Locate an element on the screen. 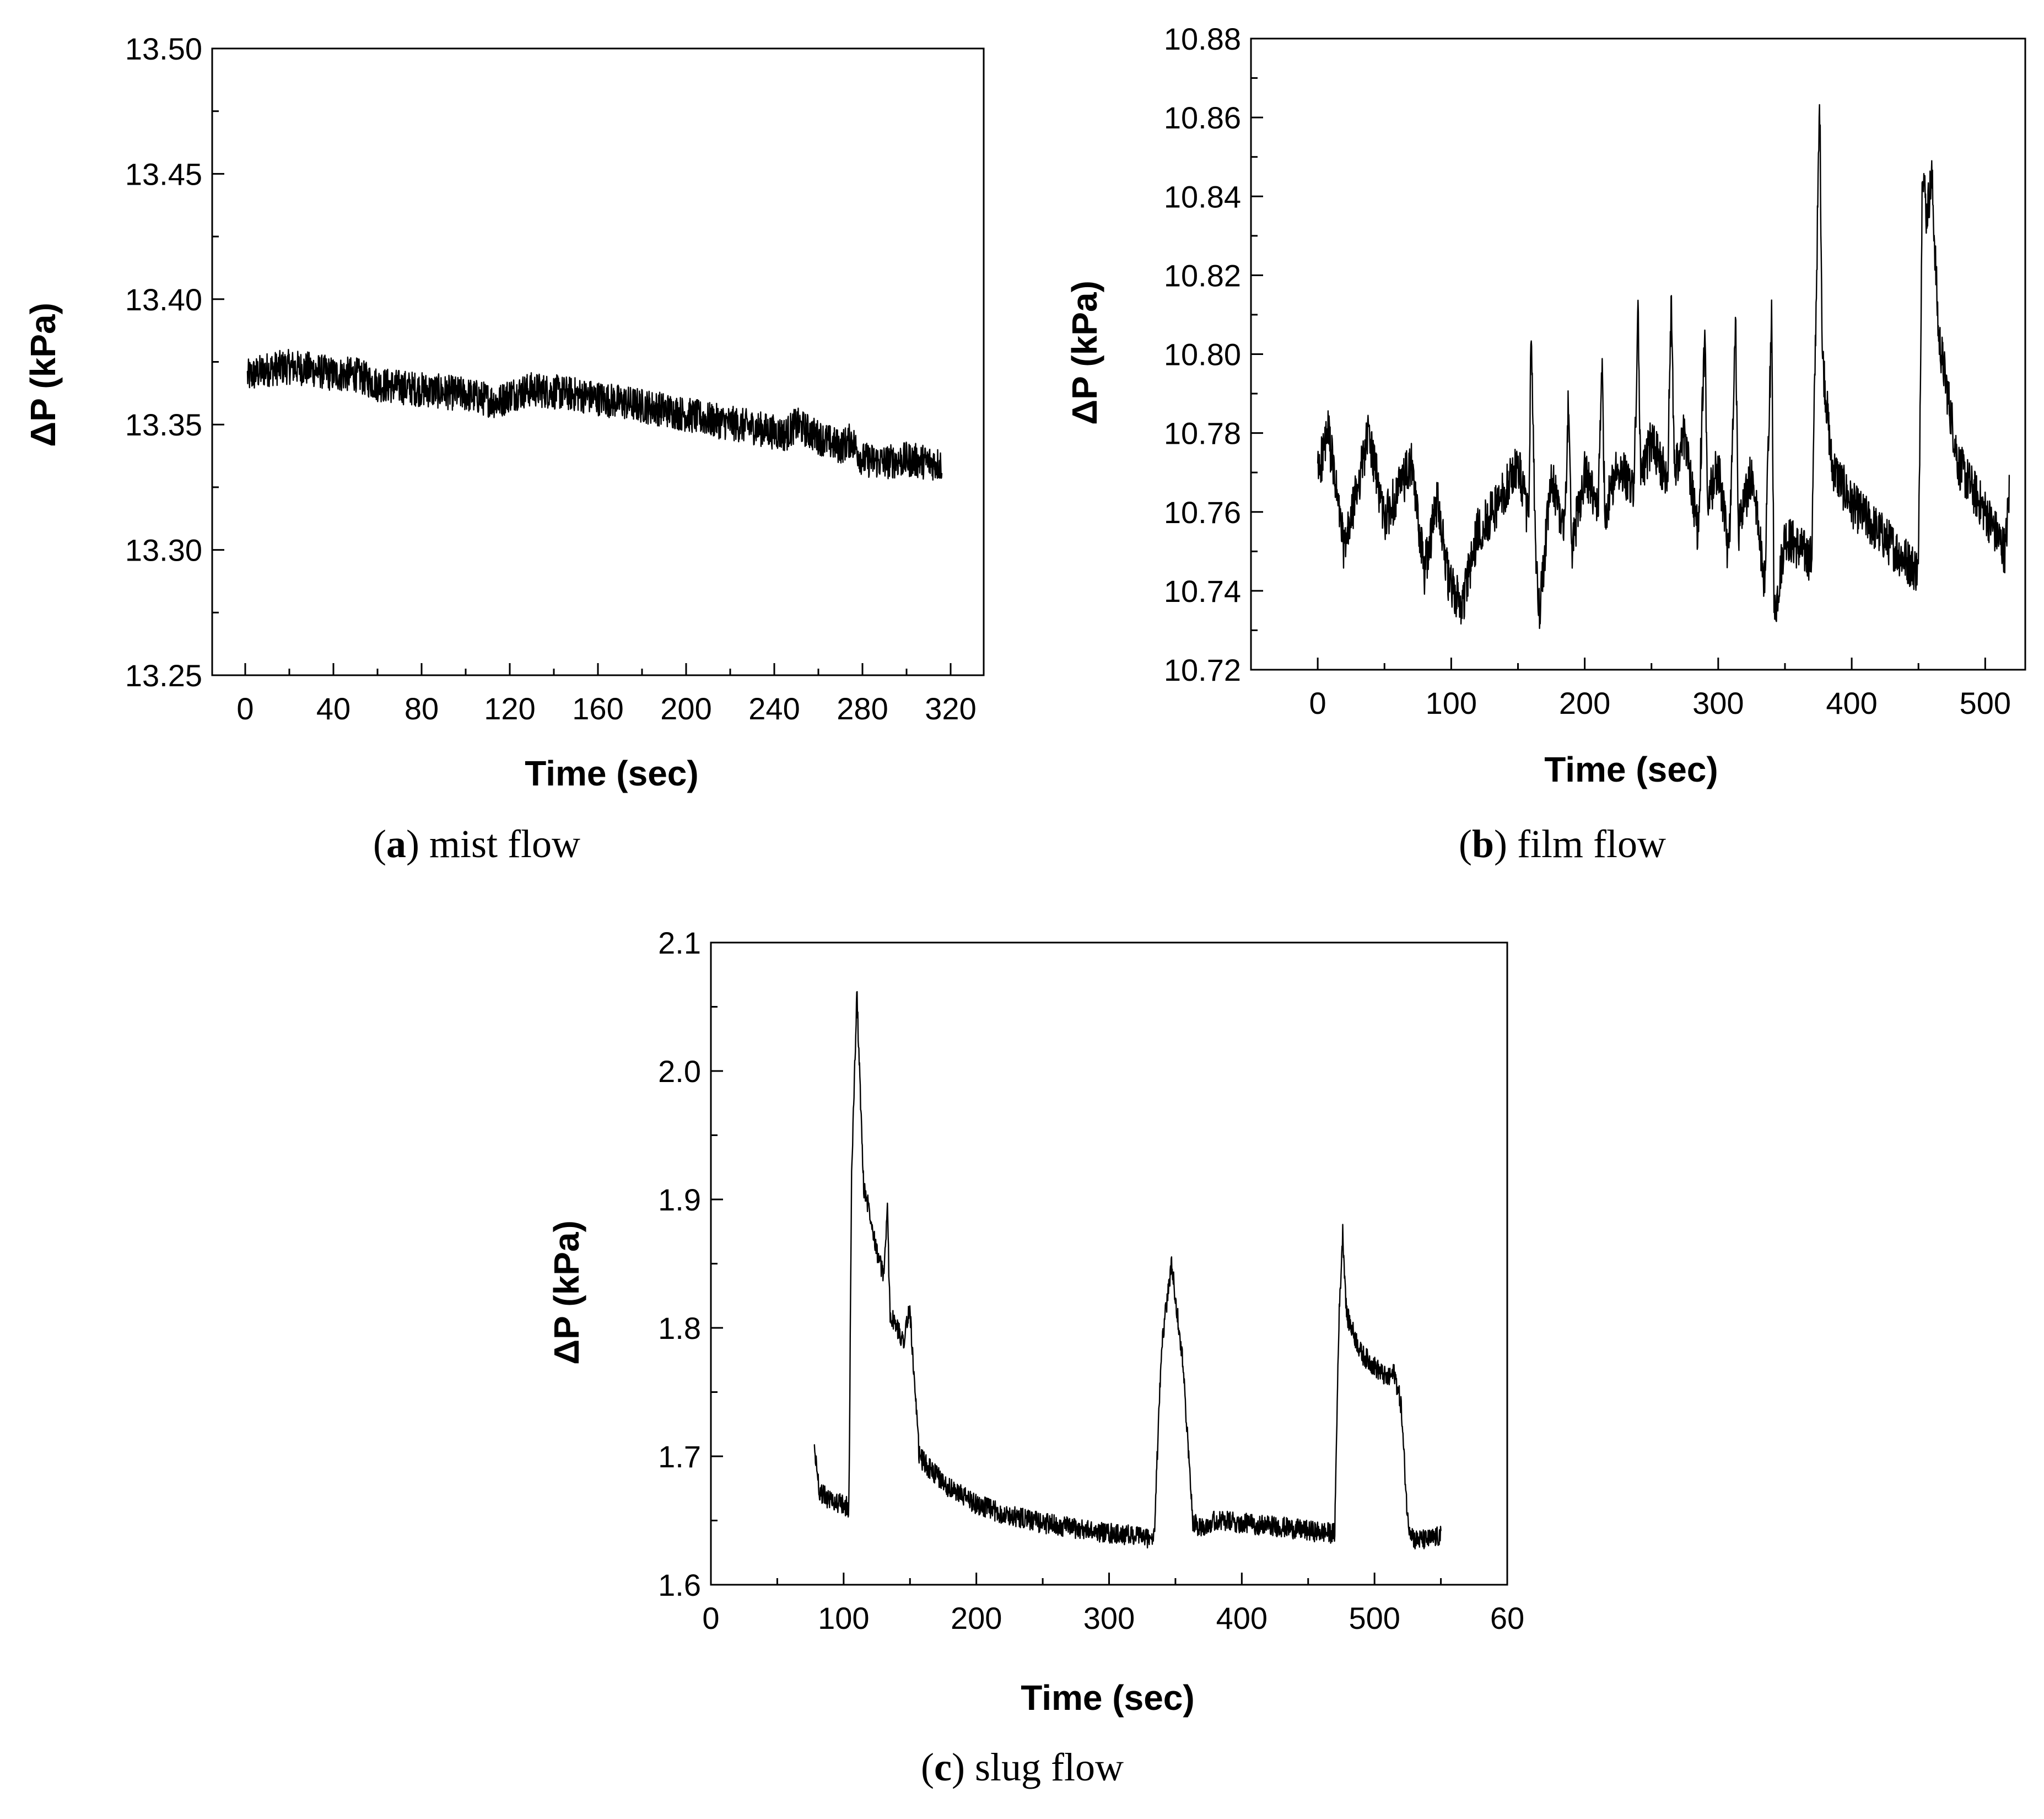 The height and width of the screenshot is (1819, 2044). y-tick-label: 10.74 is located at coordinates (1202, 592).